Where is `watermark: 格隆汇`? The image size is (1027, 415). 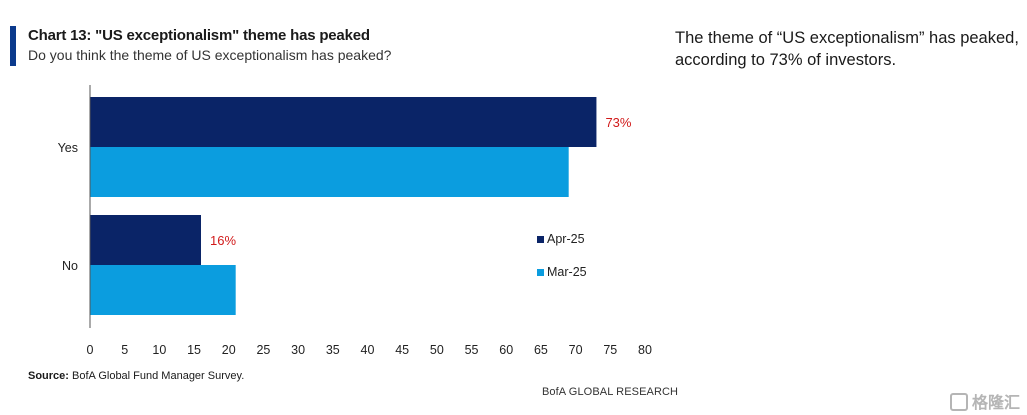
watermark: 格隆汇 is located at coordinates (985, 401).